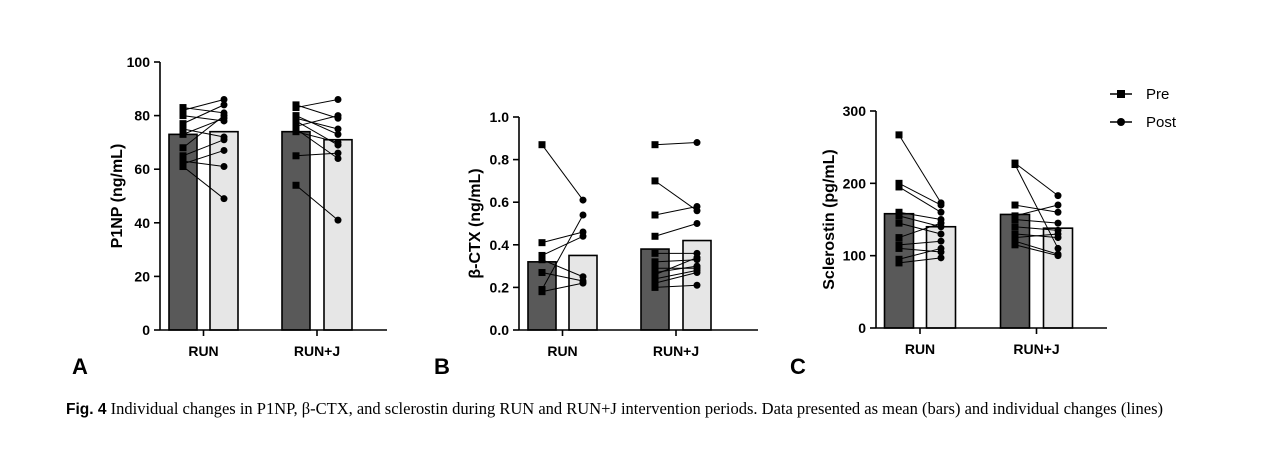  Describe the element at coordinates (855, 111) in the screenshot. I see `y-tick-label: 300` at that location.